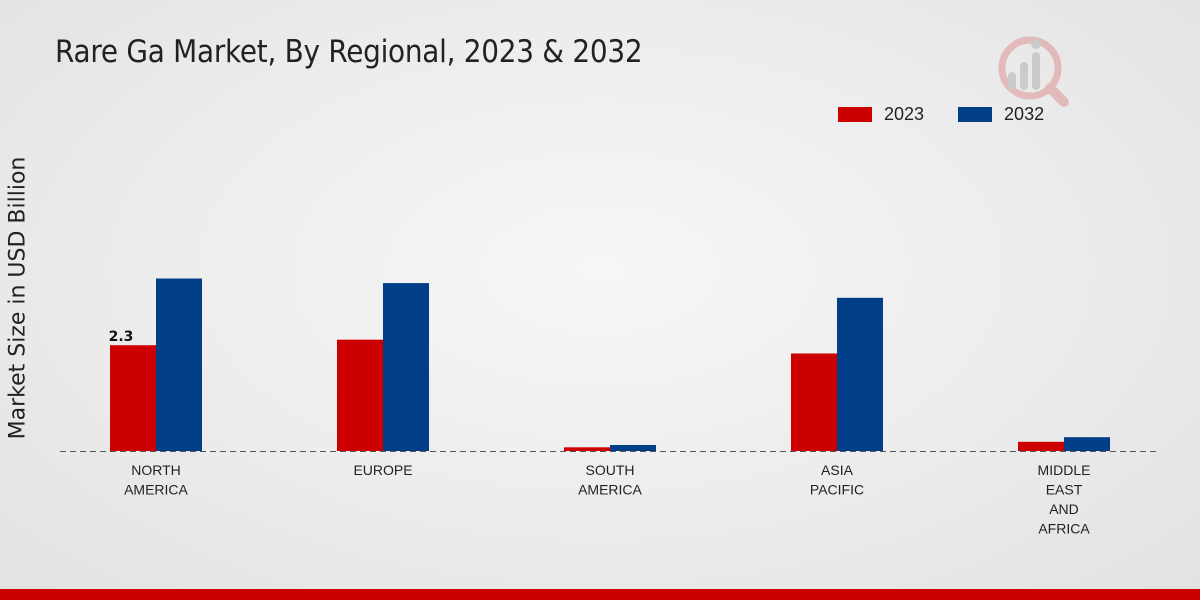 The width and height of the screenshot is (1200, 600). What do you see at coordinates (156, 480) in the screenshot?
I see `x-tick-north-america: NORTH AMERICA` at bounding box center [156, 480].